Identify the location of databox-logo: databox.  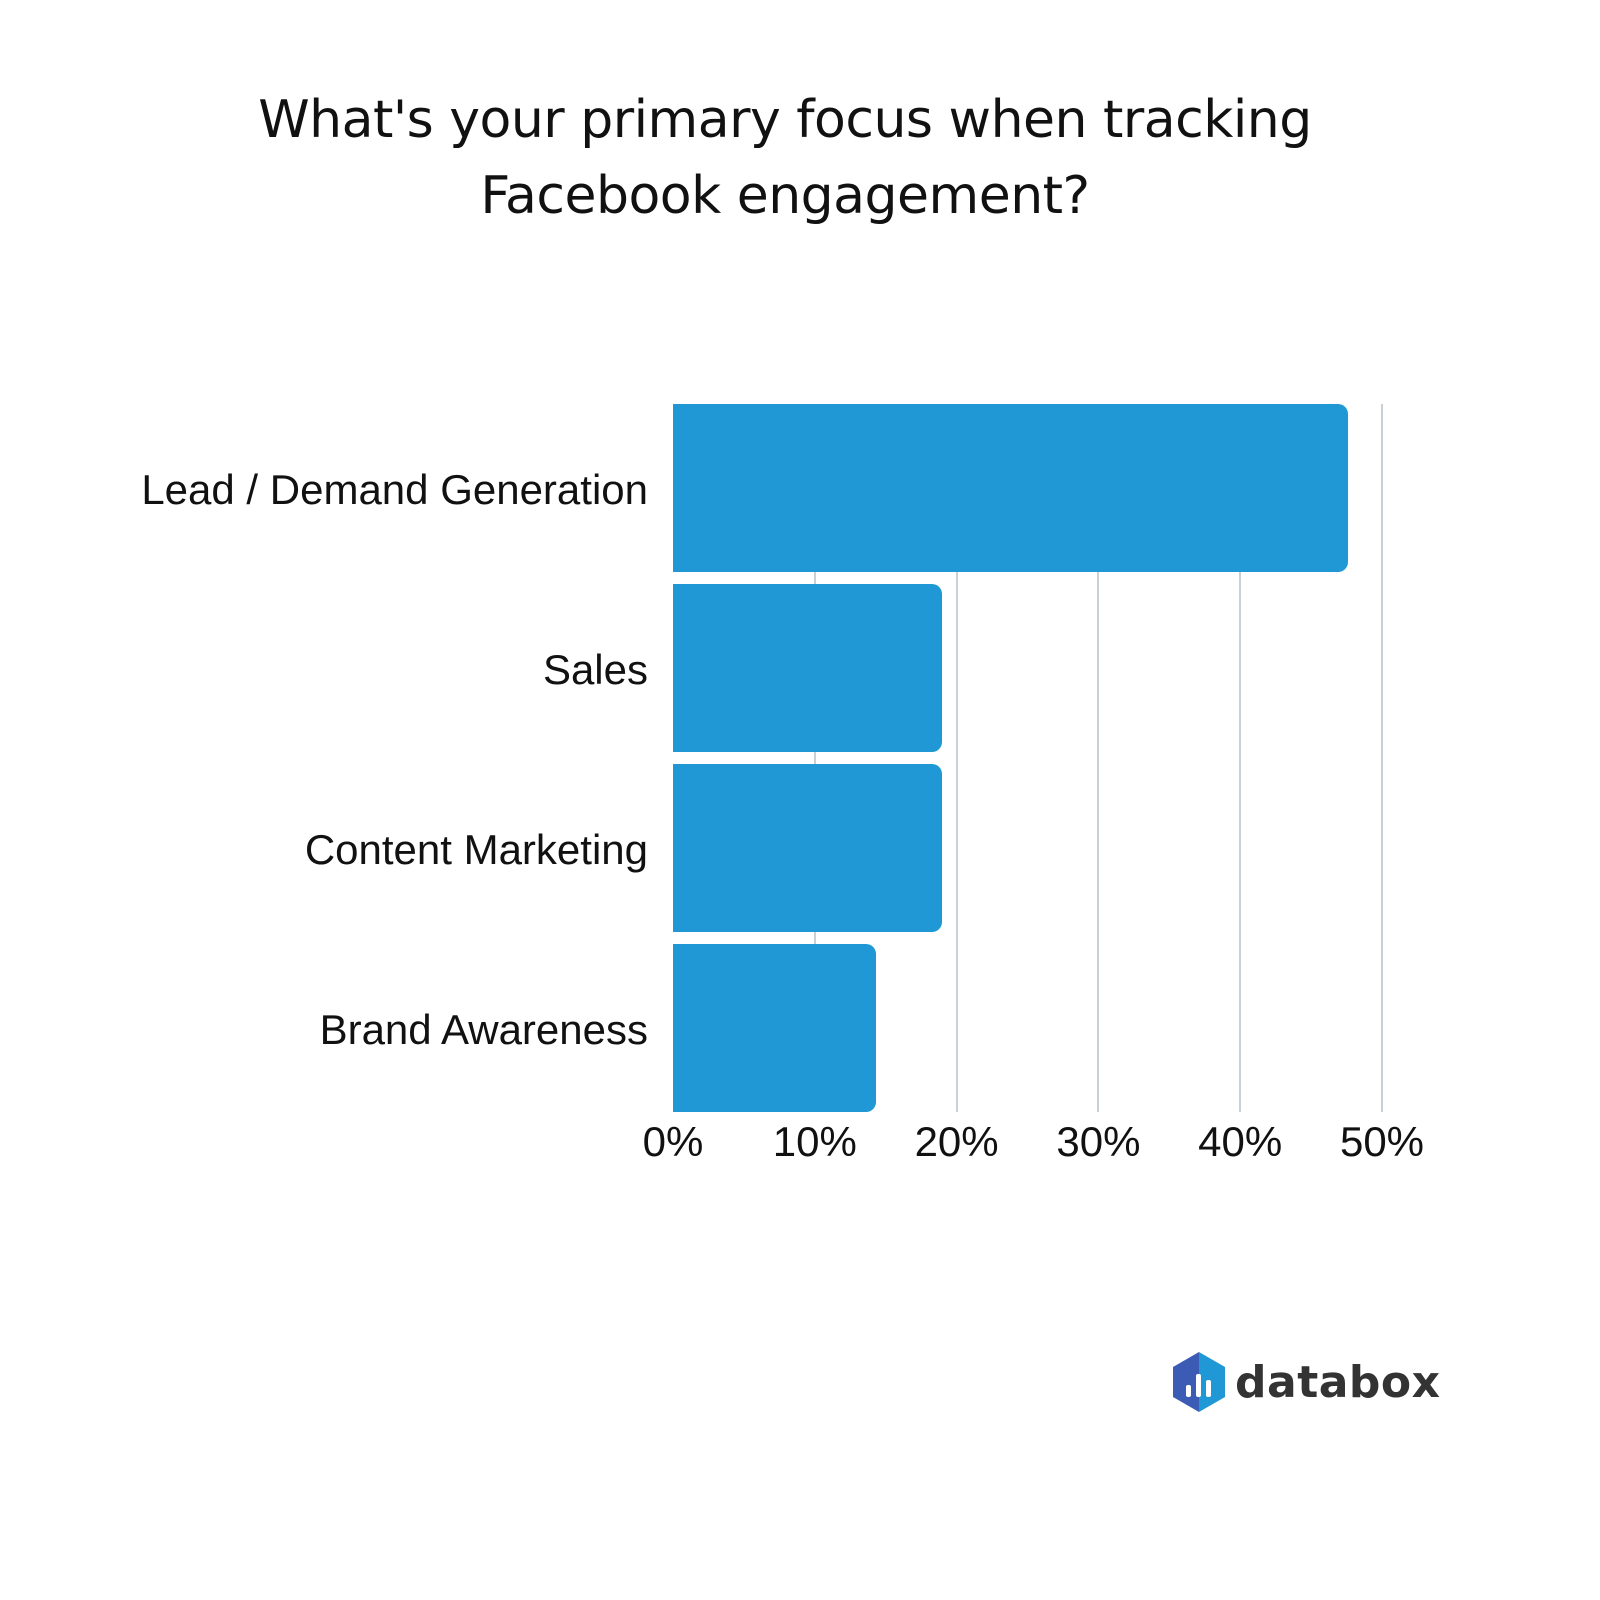
(1307, 1382).